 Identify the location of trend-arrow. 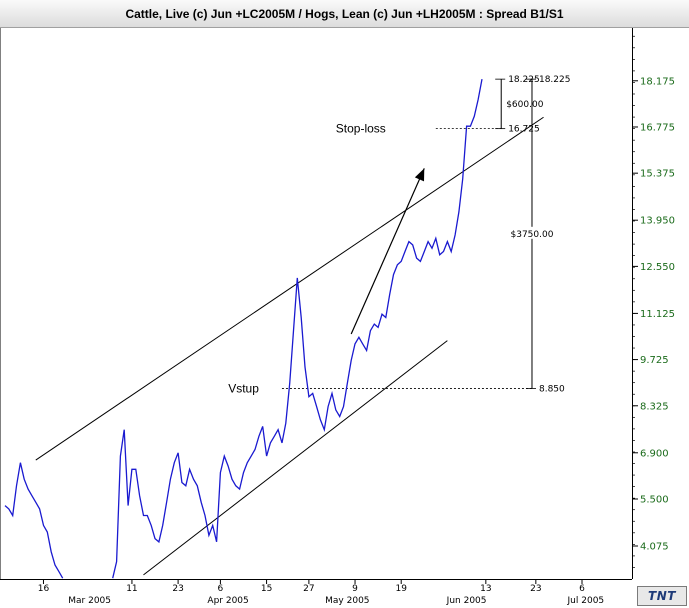
(387, 251).